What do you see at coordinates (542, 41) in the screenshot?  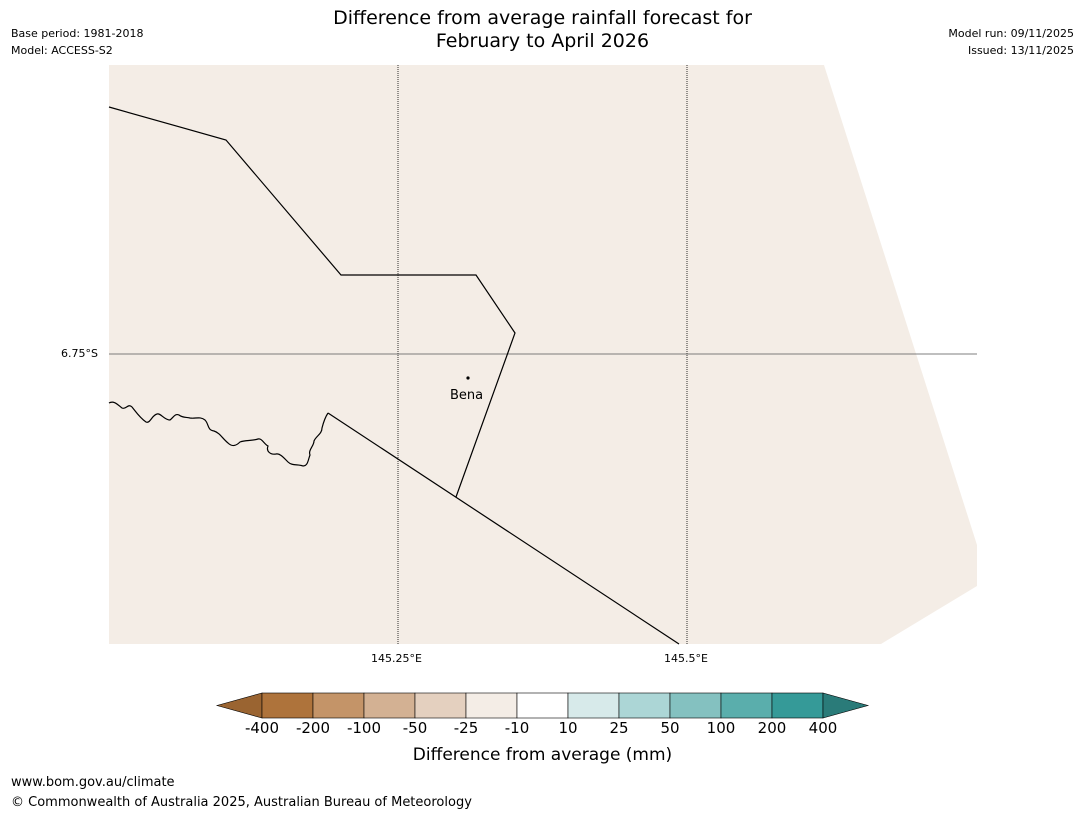 I see `title-line-2: February to April 2026` at bounding box center [542, 41].